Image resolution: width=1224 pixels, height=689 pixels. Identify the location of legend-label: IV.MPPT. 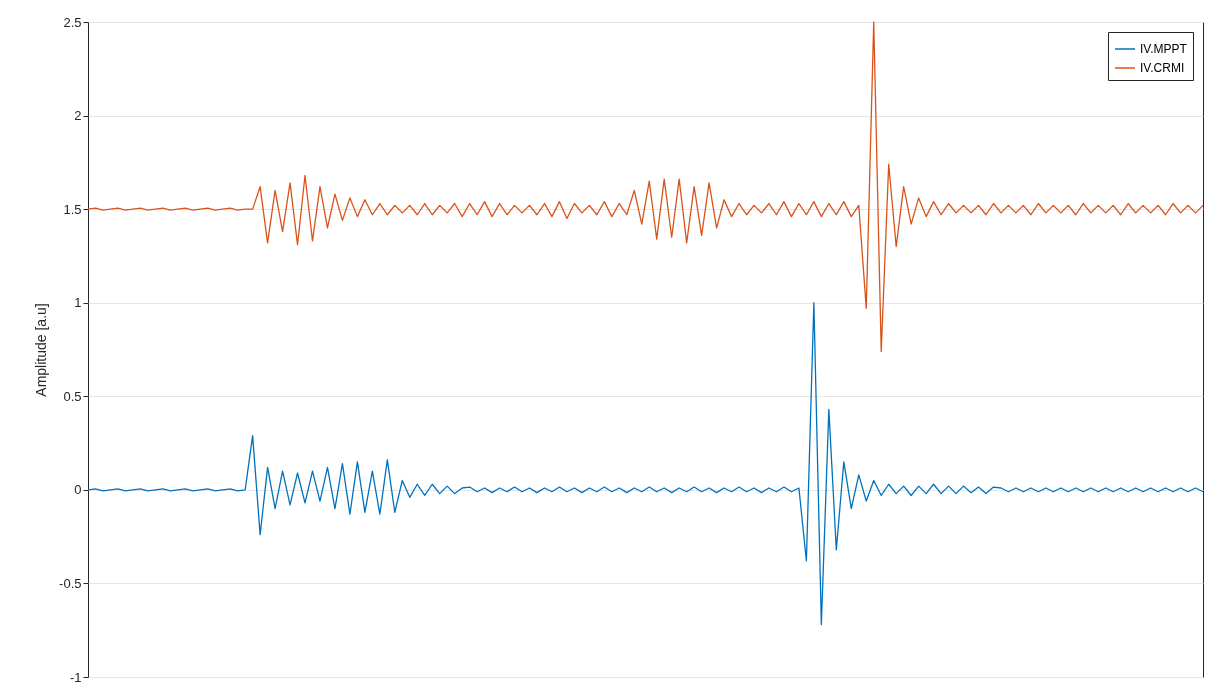
(1164, 49).